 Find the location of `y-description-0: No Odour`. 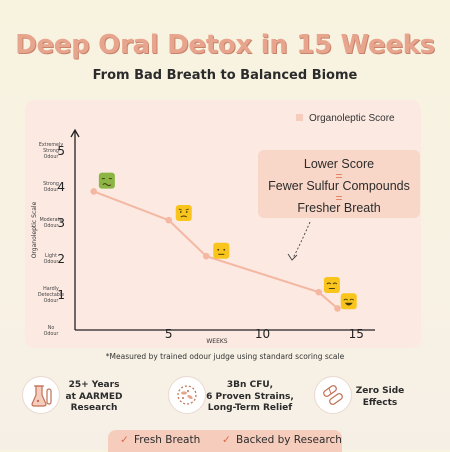

y-description-0: No Odour is located at coordinates (51, 331).